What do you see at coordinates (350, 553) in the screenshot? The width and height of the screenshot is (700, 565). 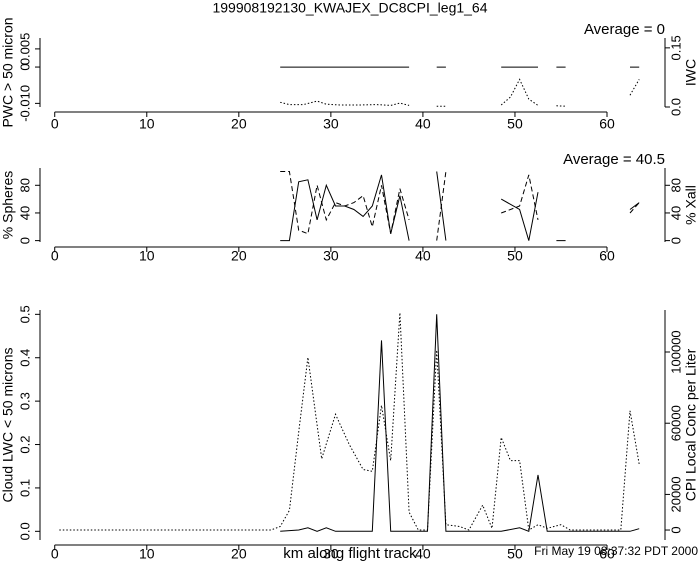 I see `x-axis-title: km along flight track` at bounding box center [350, 553].